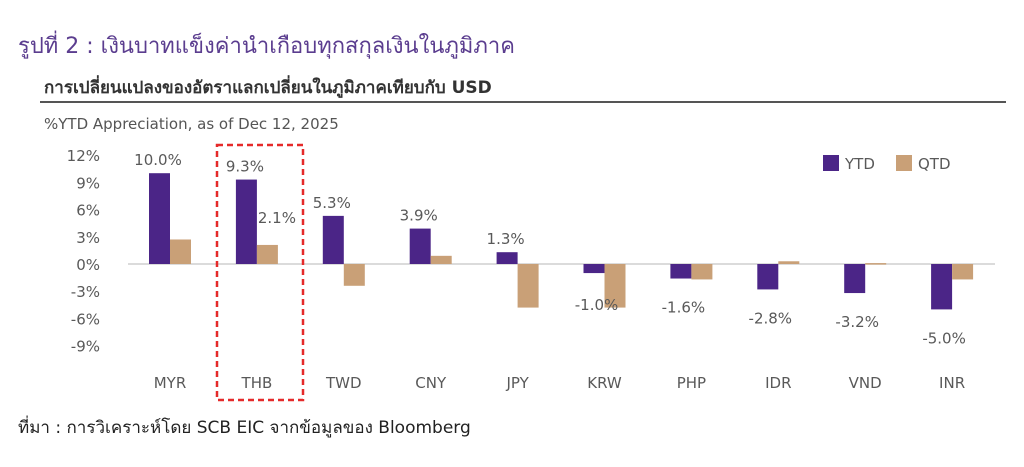 This screenshot has height=467, width=1024. Describe the element at coordinates (332, 203) in the screenshot. I see `data-label-ytd: 5.3%` at that location.